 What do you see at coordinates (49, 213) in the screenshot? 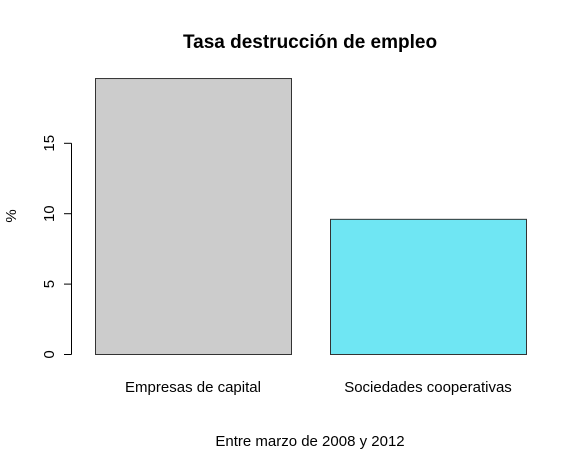
I see `y-tick-label-10: 10` at bounding box center [49, 213].